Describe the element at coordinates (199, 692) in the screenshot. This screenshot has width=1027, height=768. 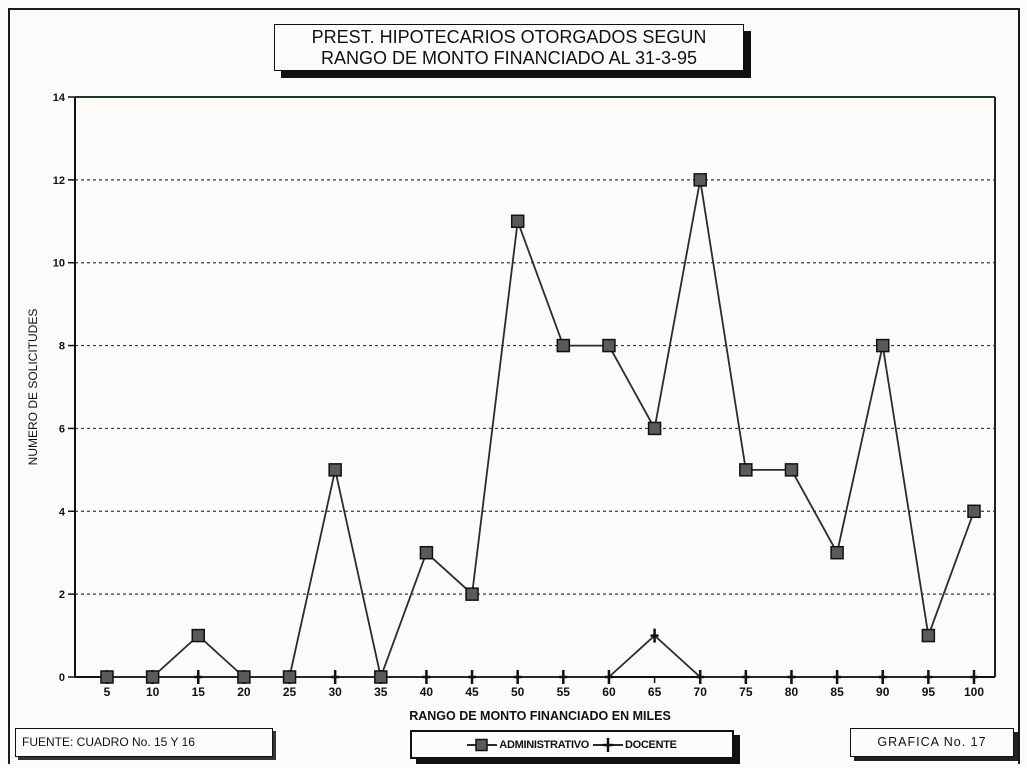
I see `x-tick-label: 15` at that location.